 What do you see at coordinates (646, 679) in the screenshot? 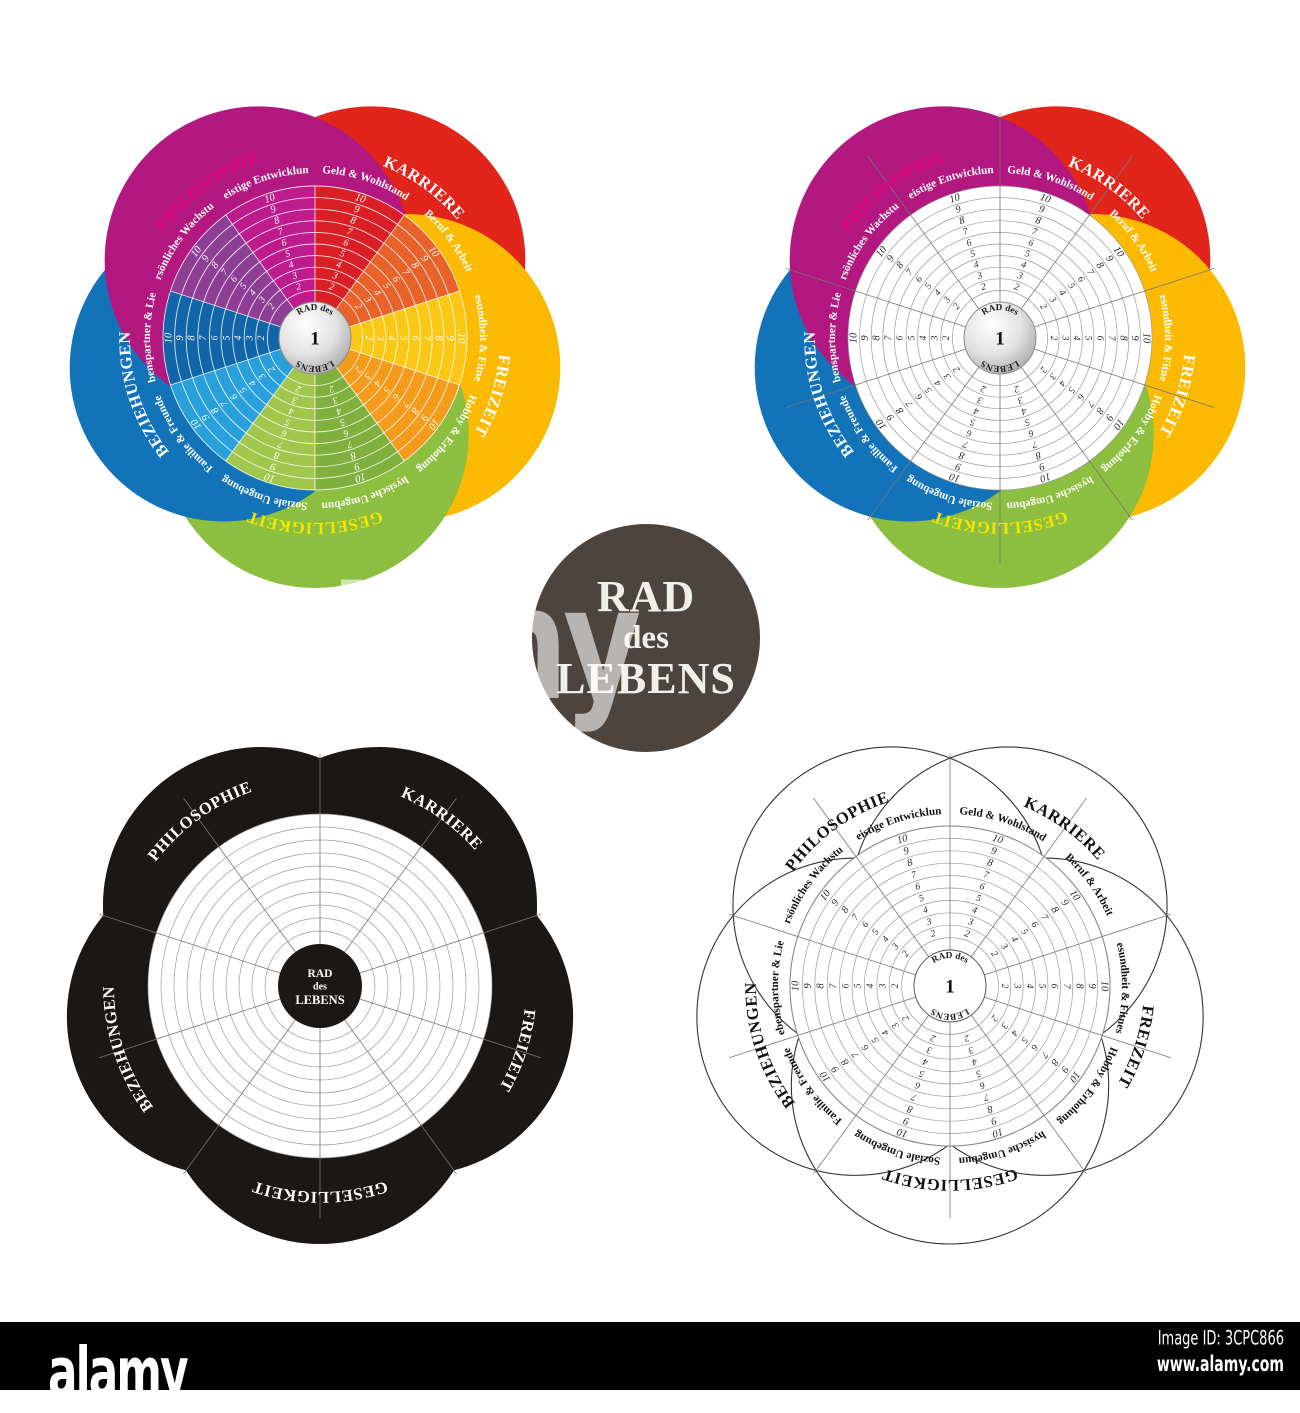
I see `badge-line-3: LEBENS` at bounding box center [646, 679].